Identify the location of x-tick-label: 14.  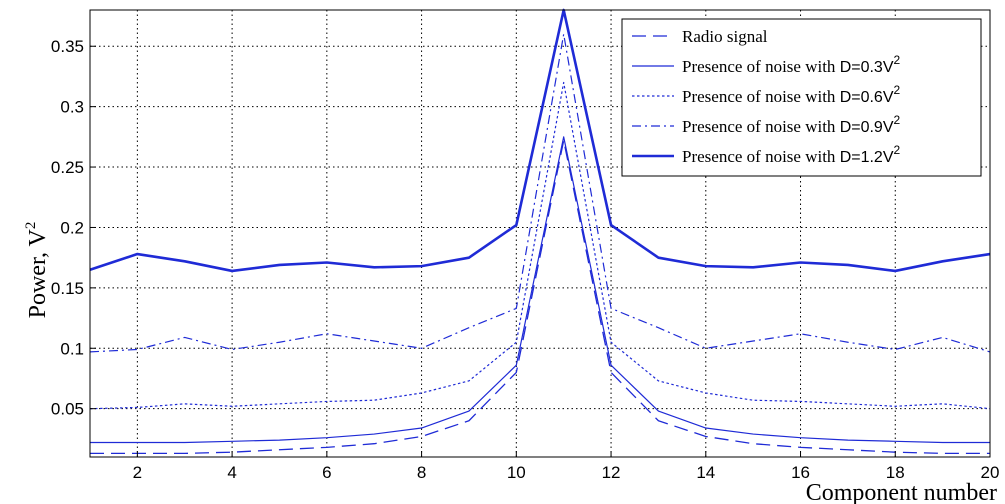
(705, 472).